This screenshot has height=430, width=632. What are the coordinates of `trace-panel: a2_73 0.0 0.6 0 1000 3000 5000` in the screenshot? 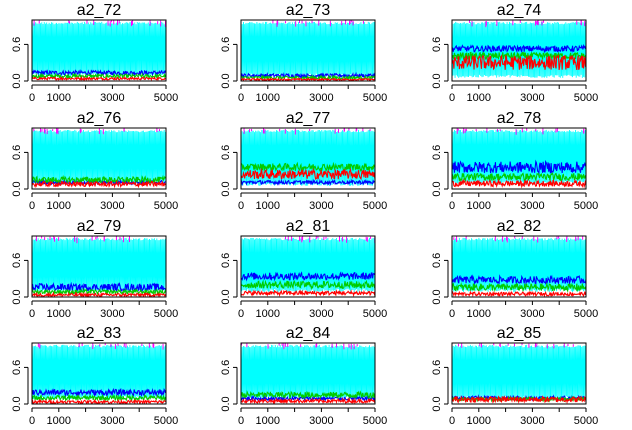 It's located at (303, 53).